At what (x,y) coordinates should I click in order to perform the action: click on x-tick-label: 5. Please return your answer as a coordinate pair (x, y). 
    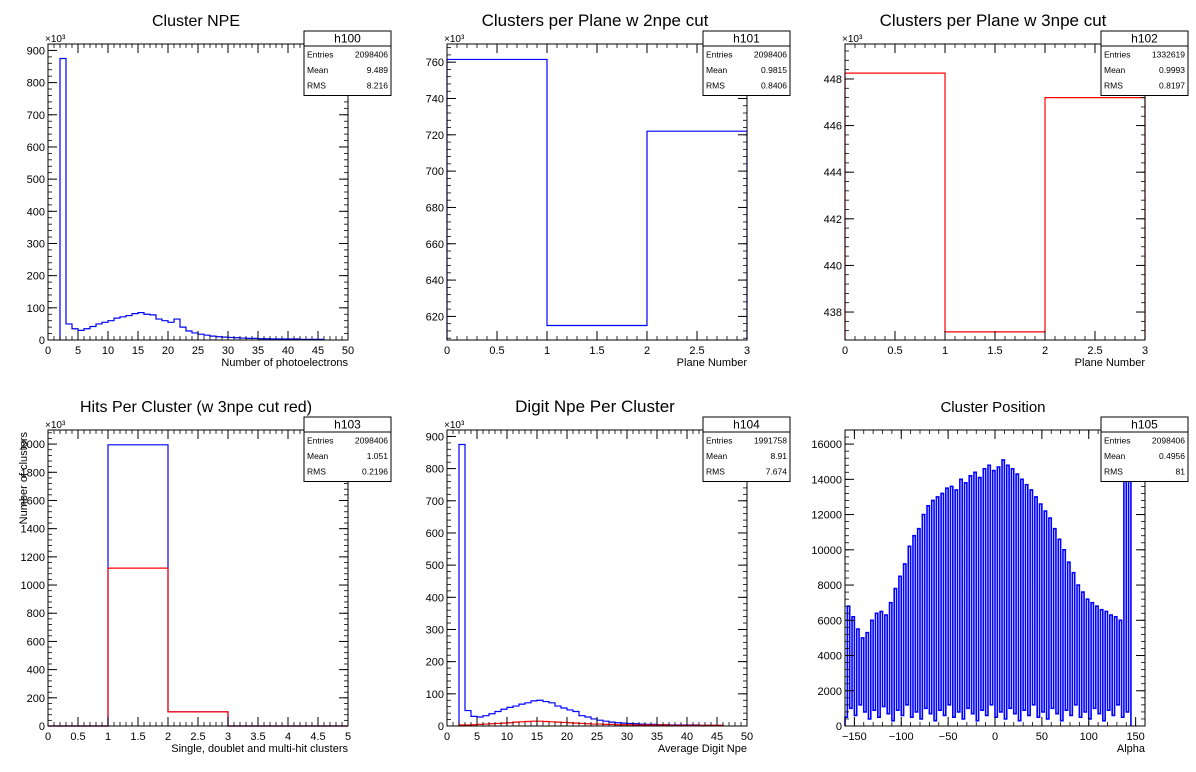
    Looking at the image, I should click on (348, 737).